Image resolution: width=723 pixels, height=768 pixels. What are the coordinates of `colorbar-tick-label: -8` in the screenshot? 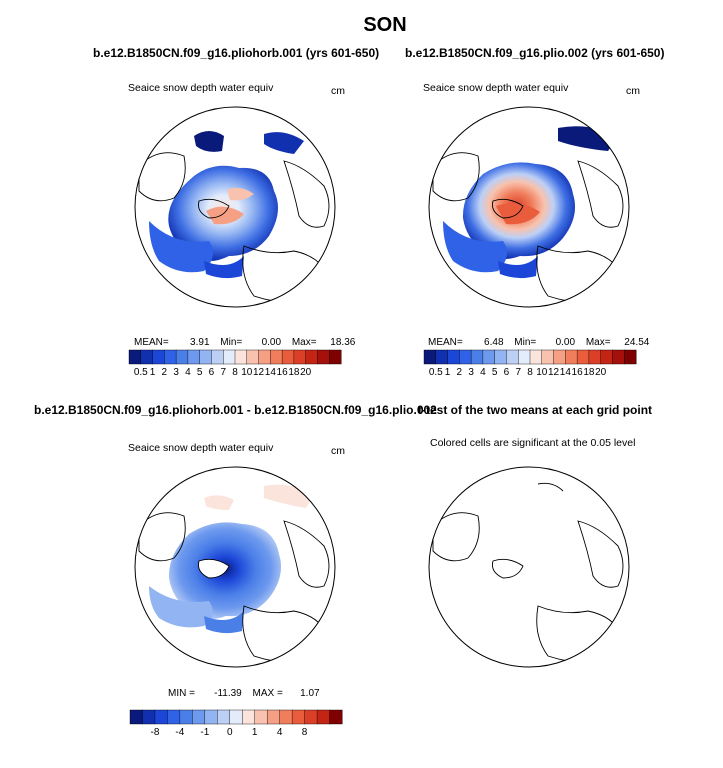 It's located at (154, 732).